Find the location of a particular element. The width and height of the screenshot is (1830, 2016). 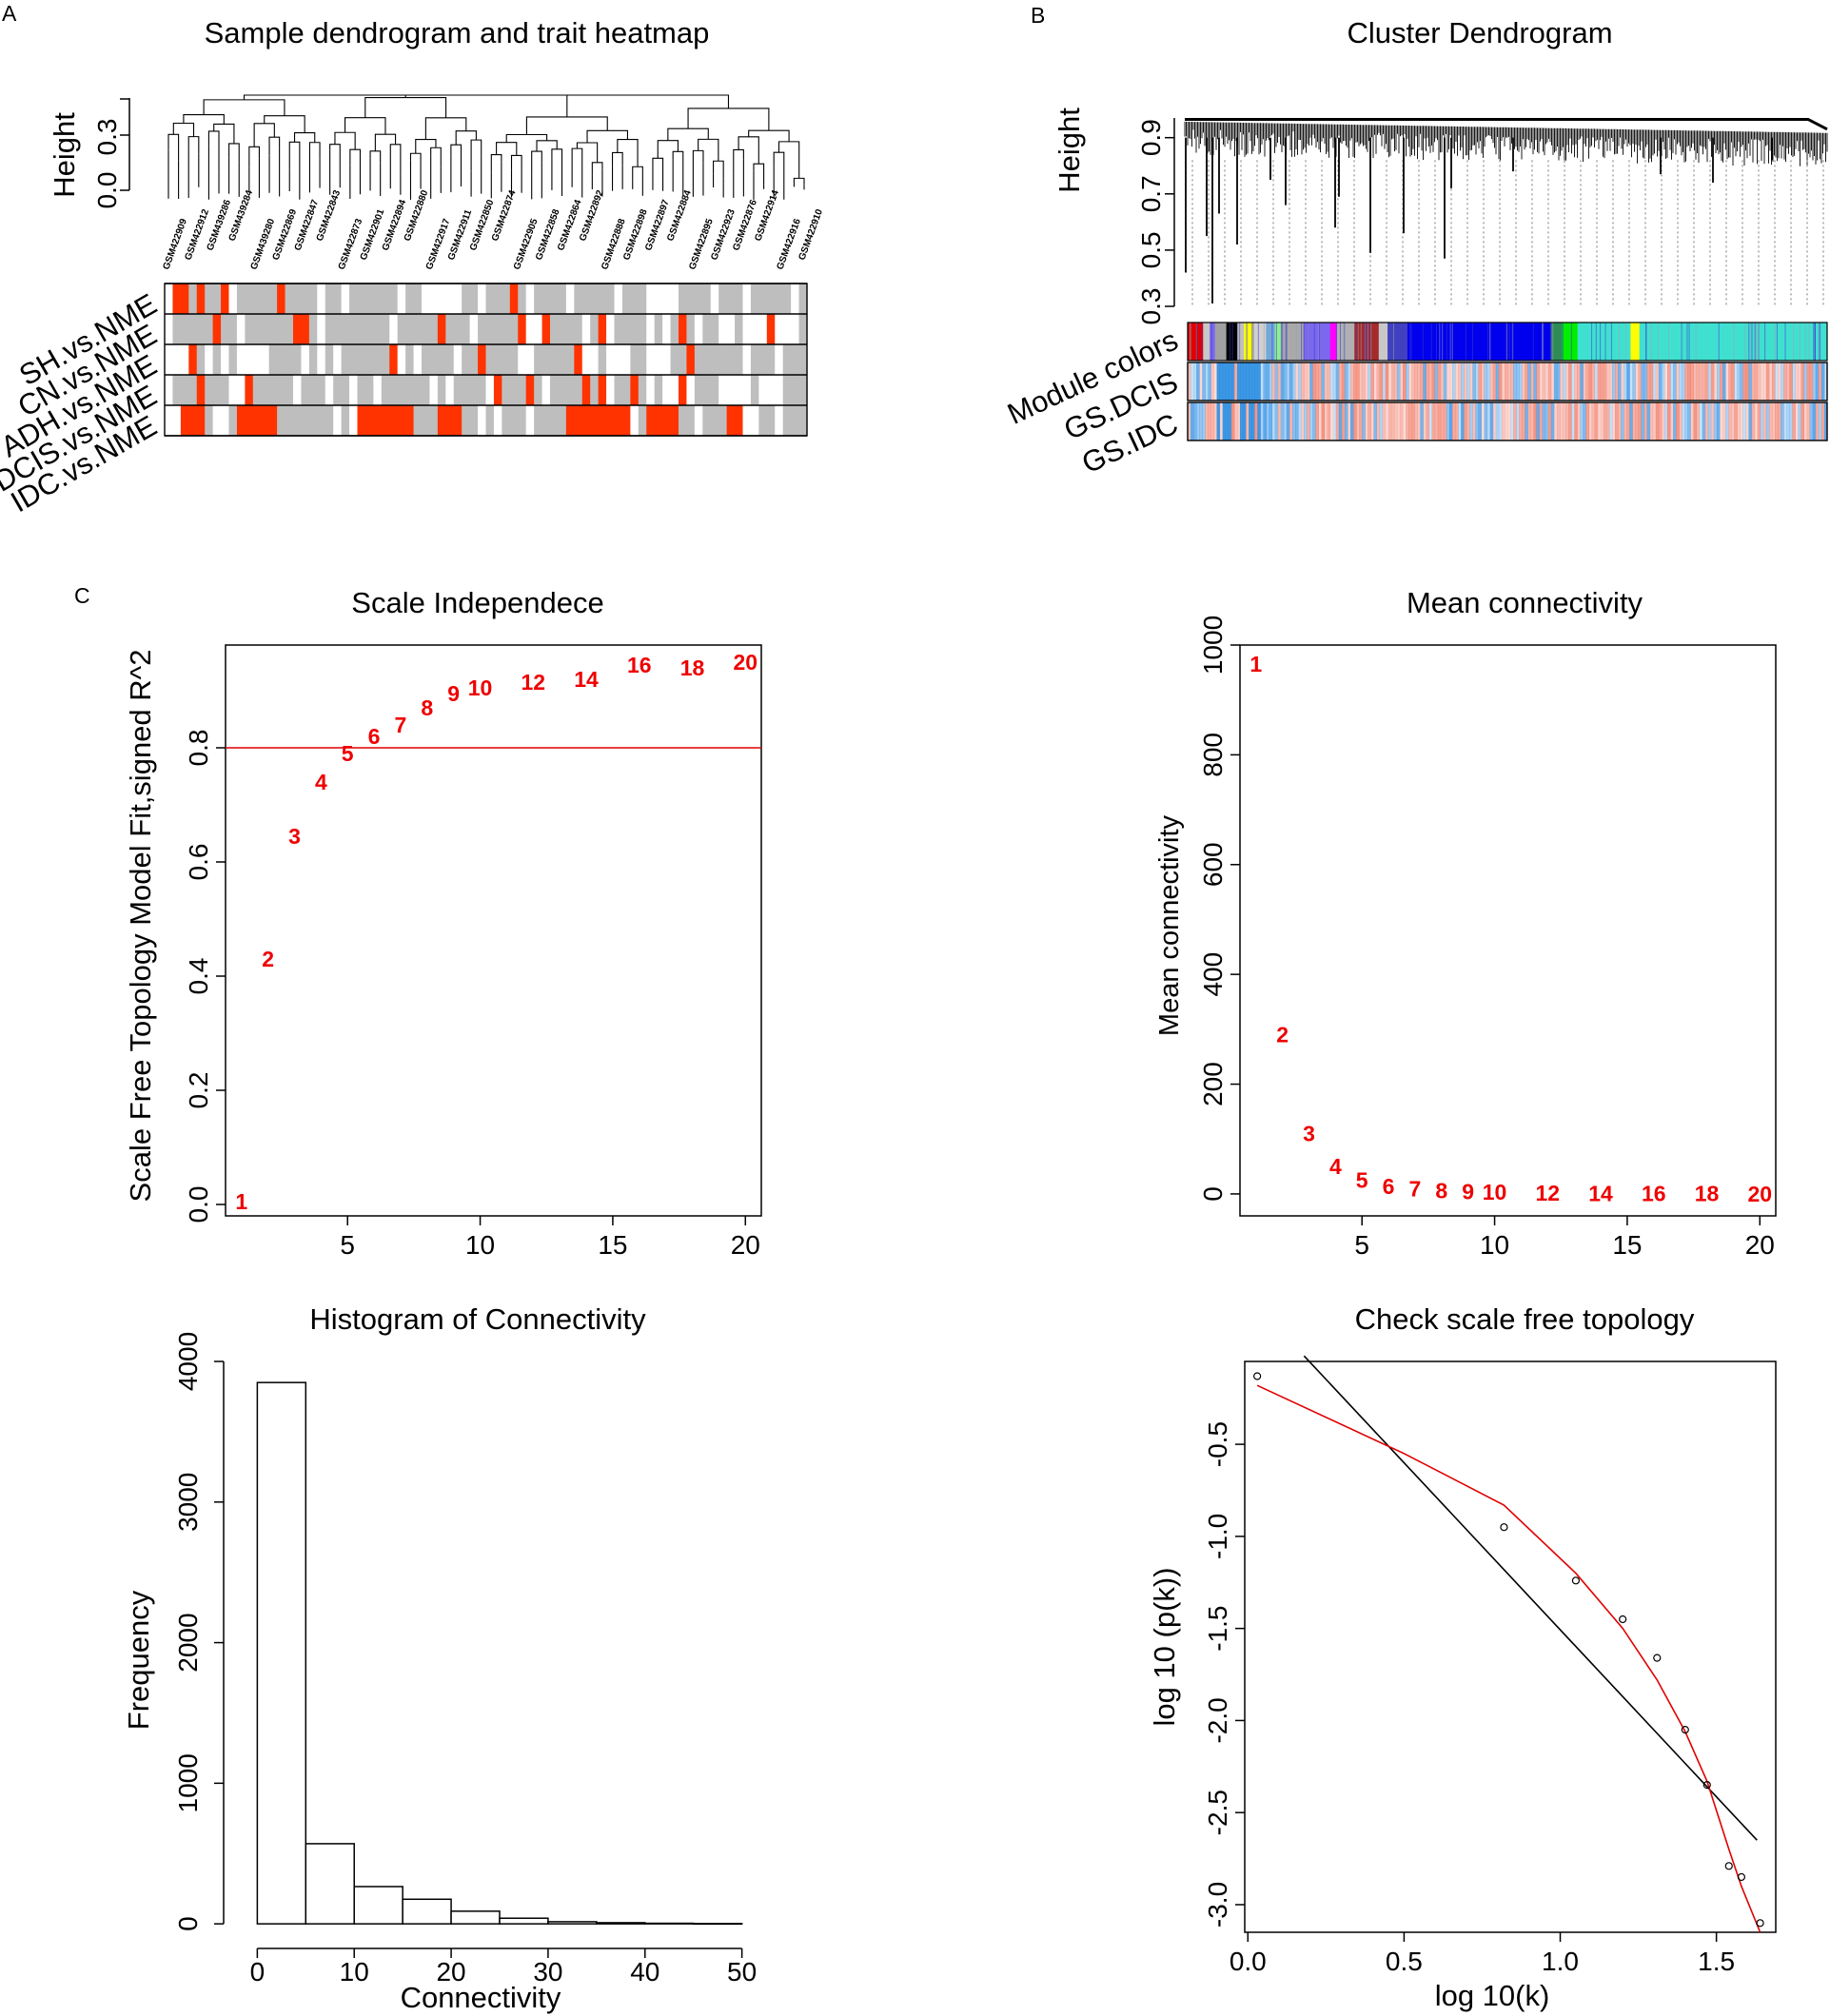

ytick-label: 0.8 is located at coordinates (198, 748).